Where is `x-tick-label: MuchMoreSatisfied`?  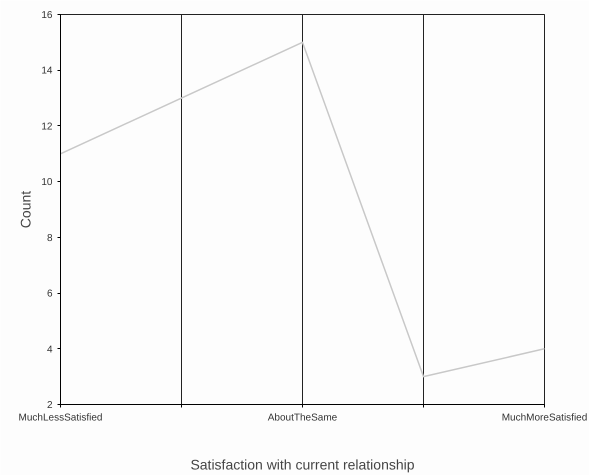
x-tick-label: MuchMoreSatisfied is located at coordinates (545, 418).